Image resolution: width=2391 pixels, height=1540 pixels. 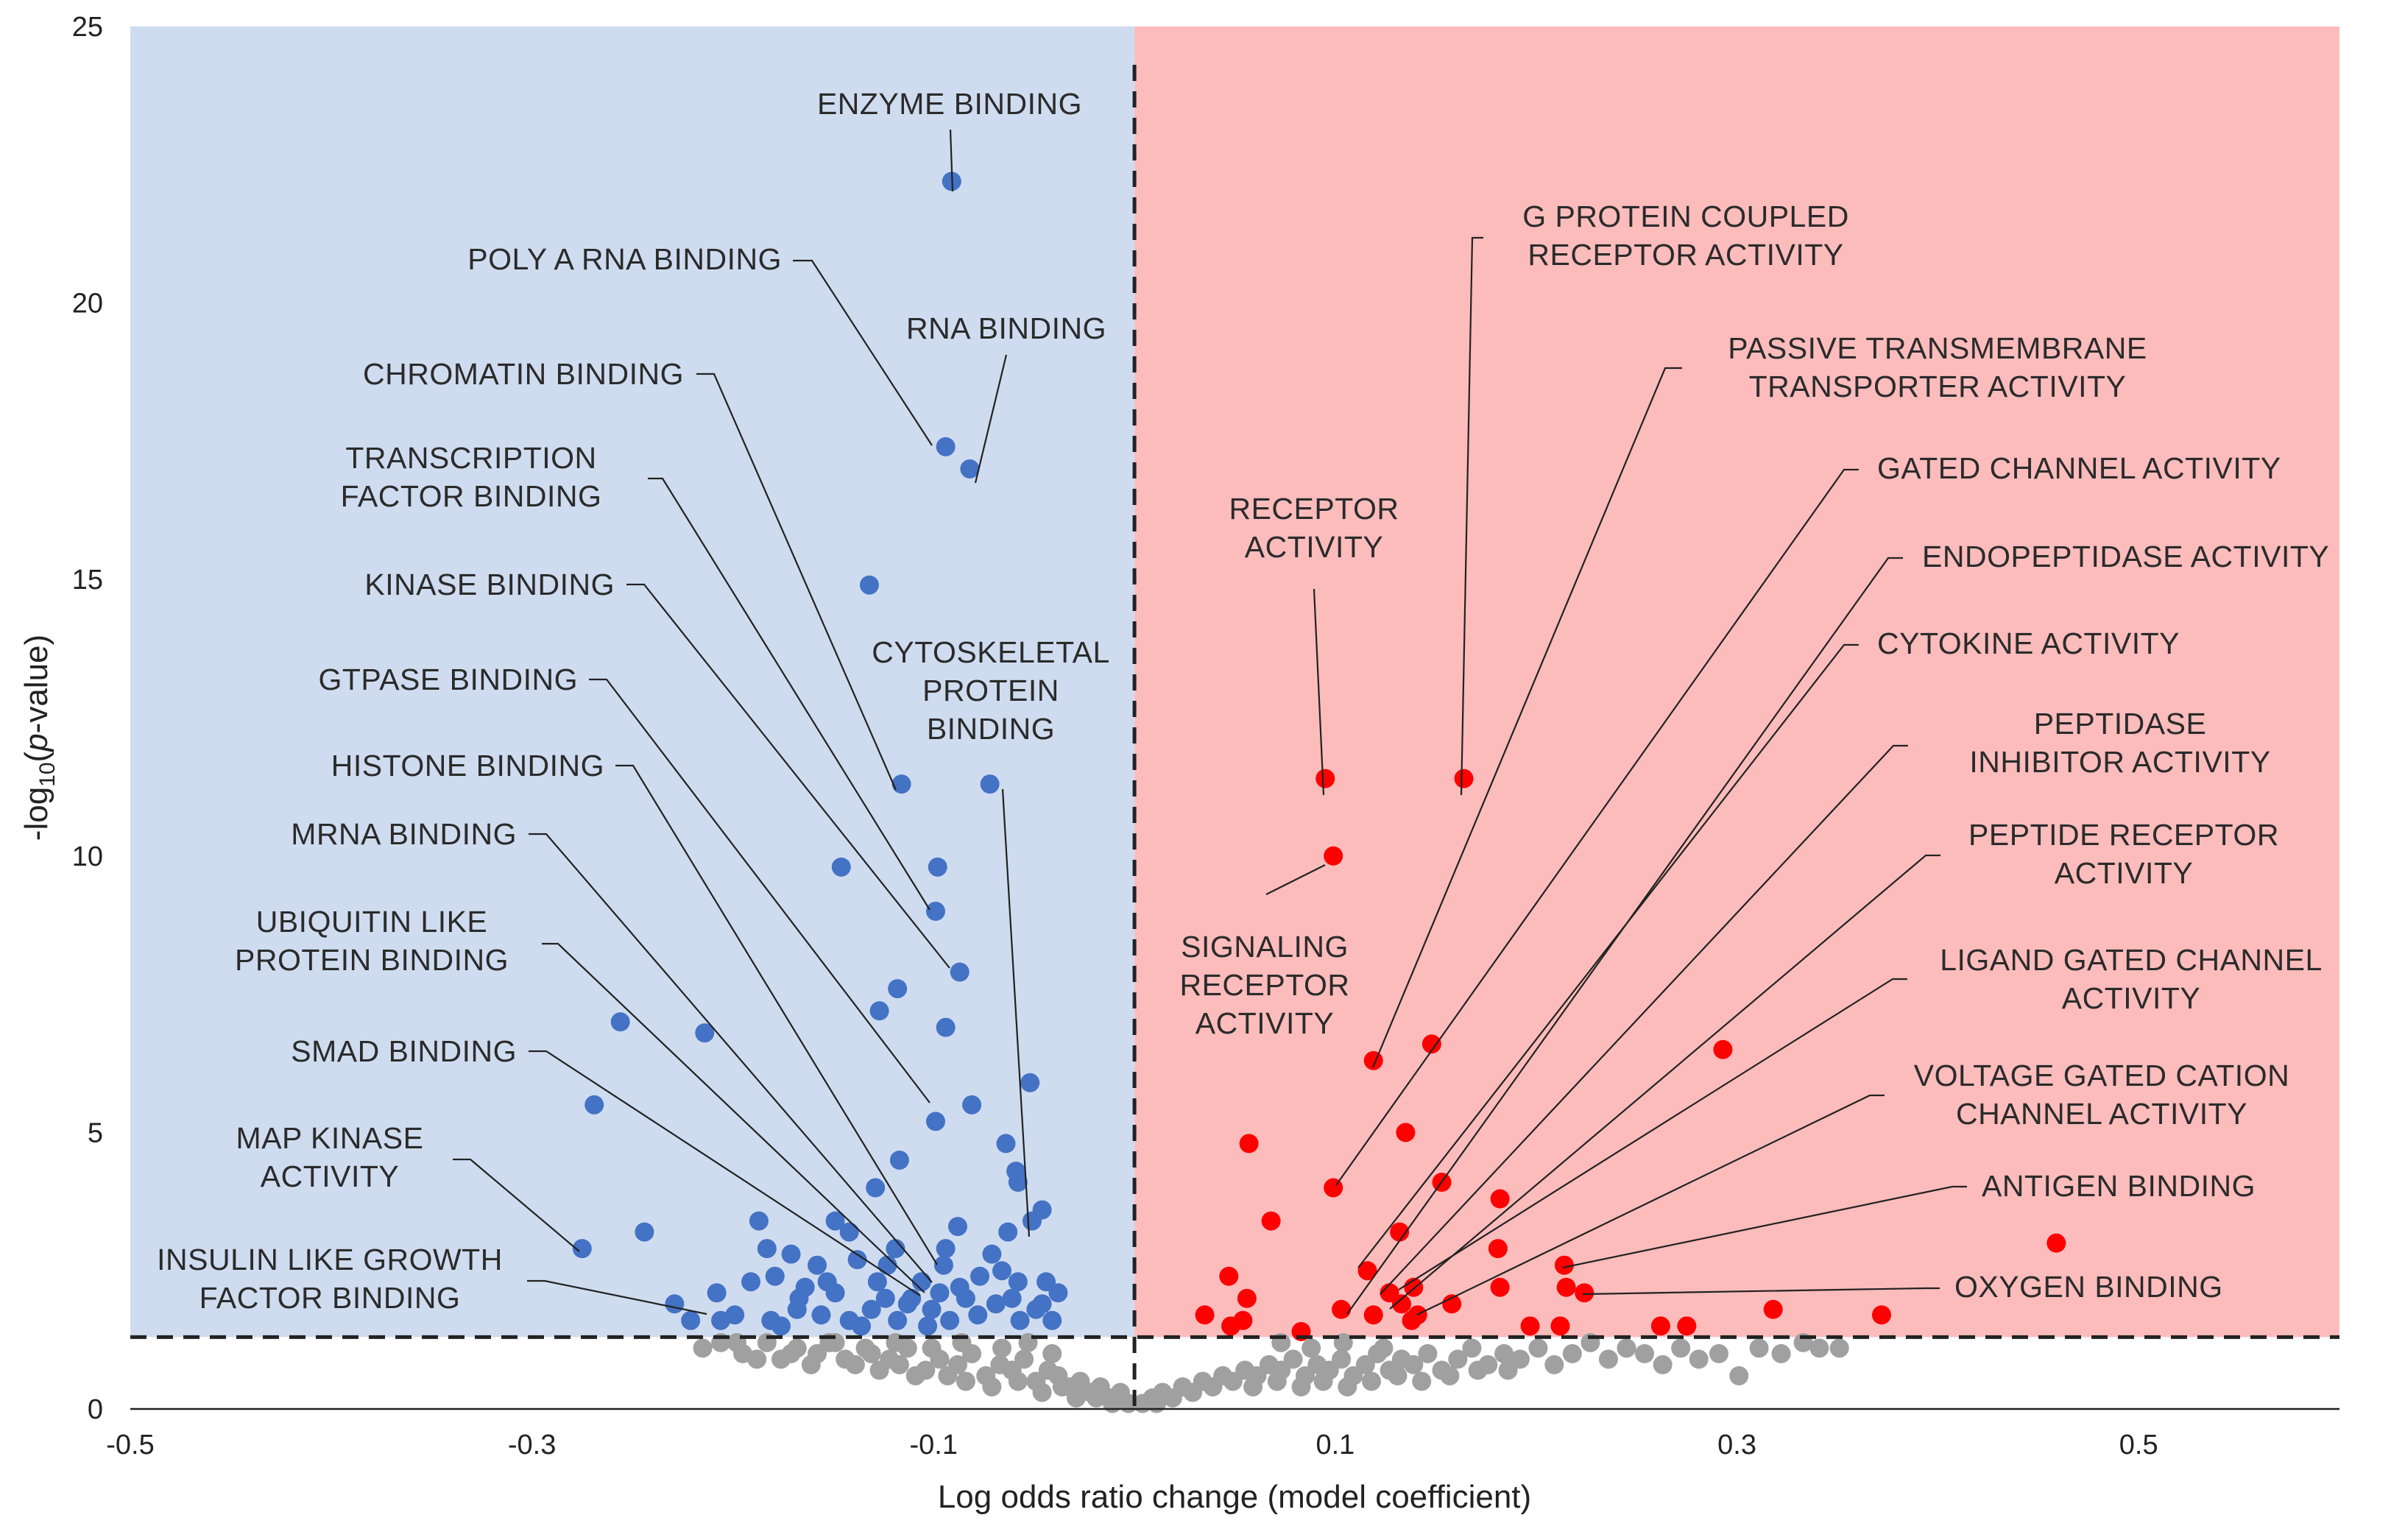 I want to click on annotation-label: OXYGEN BINDING, so click(x=2088, y=1287).